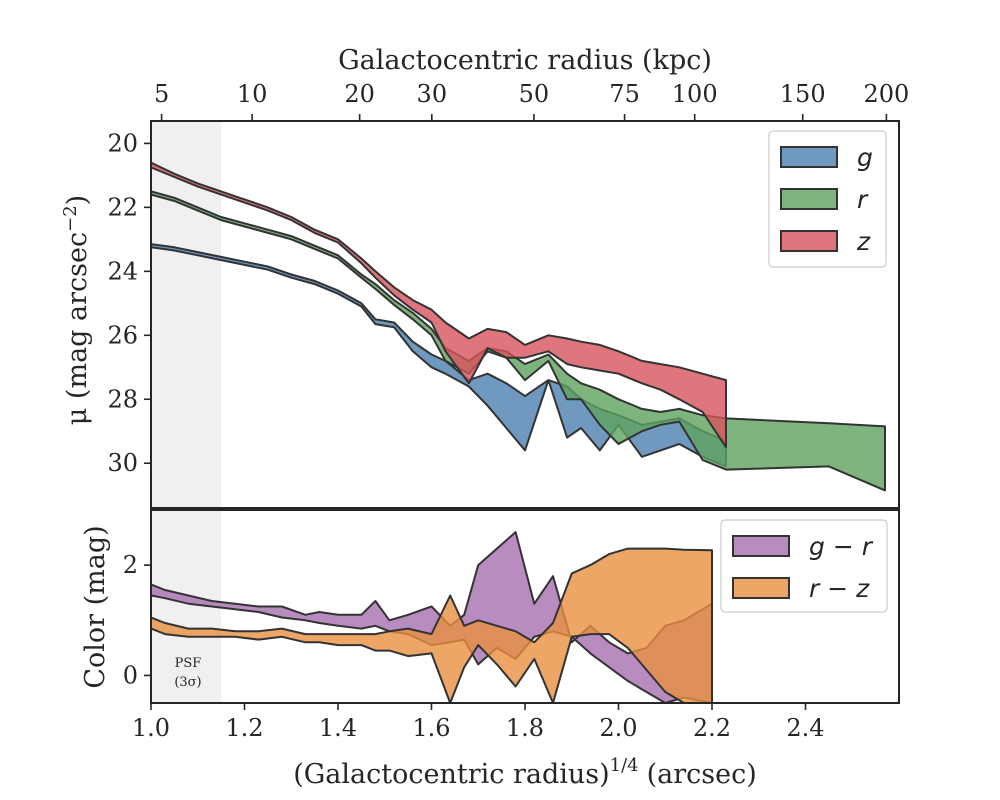  Describe the element at coordinates (244, 728) in the screenshot. I see `bottom-x-tick-label: 1.2` at that location.